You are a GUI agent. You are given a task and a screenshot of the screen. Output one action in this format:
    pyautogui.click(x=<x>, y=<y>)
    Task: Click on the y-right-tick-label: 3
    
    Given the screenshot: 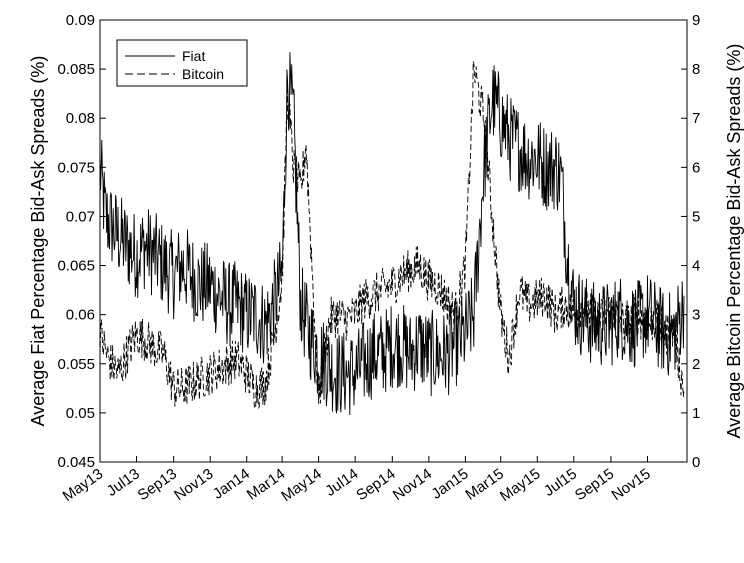 What is the action you would take?
    pyautogui.click(x=696, y=315)
    